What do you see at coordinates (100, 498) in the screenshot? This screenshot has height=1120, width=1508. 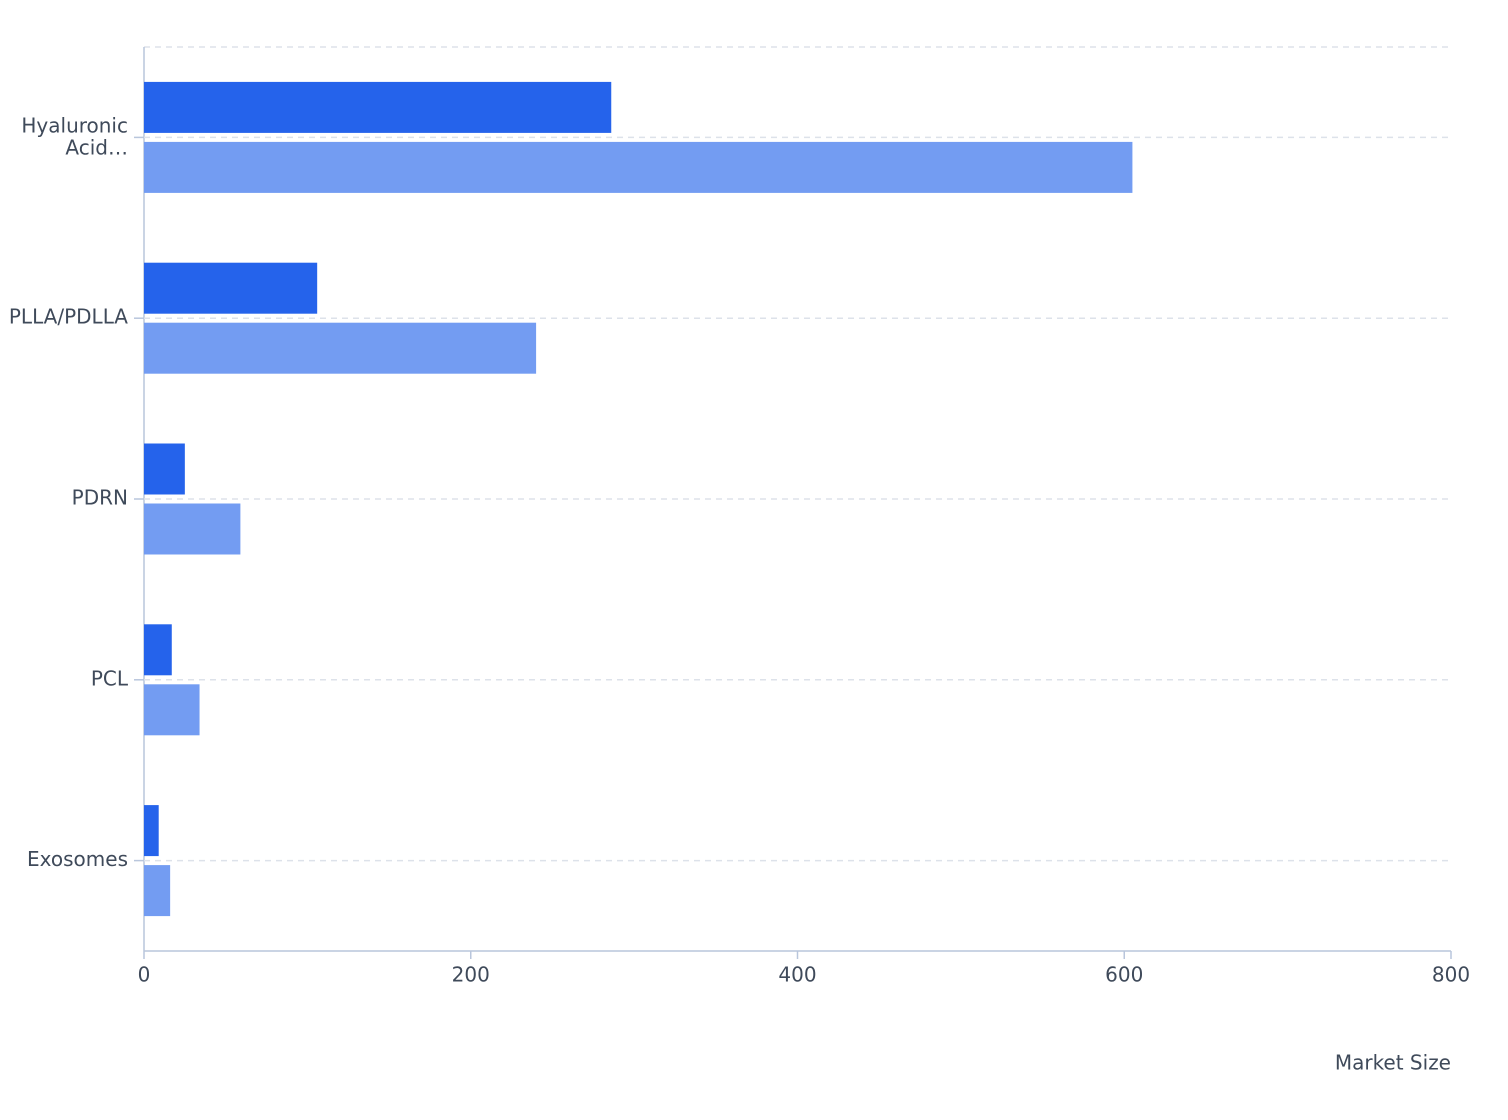 I see `y-tick-label: PDRN` at bounding box center [100, 498].